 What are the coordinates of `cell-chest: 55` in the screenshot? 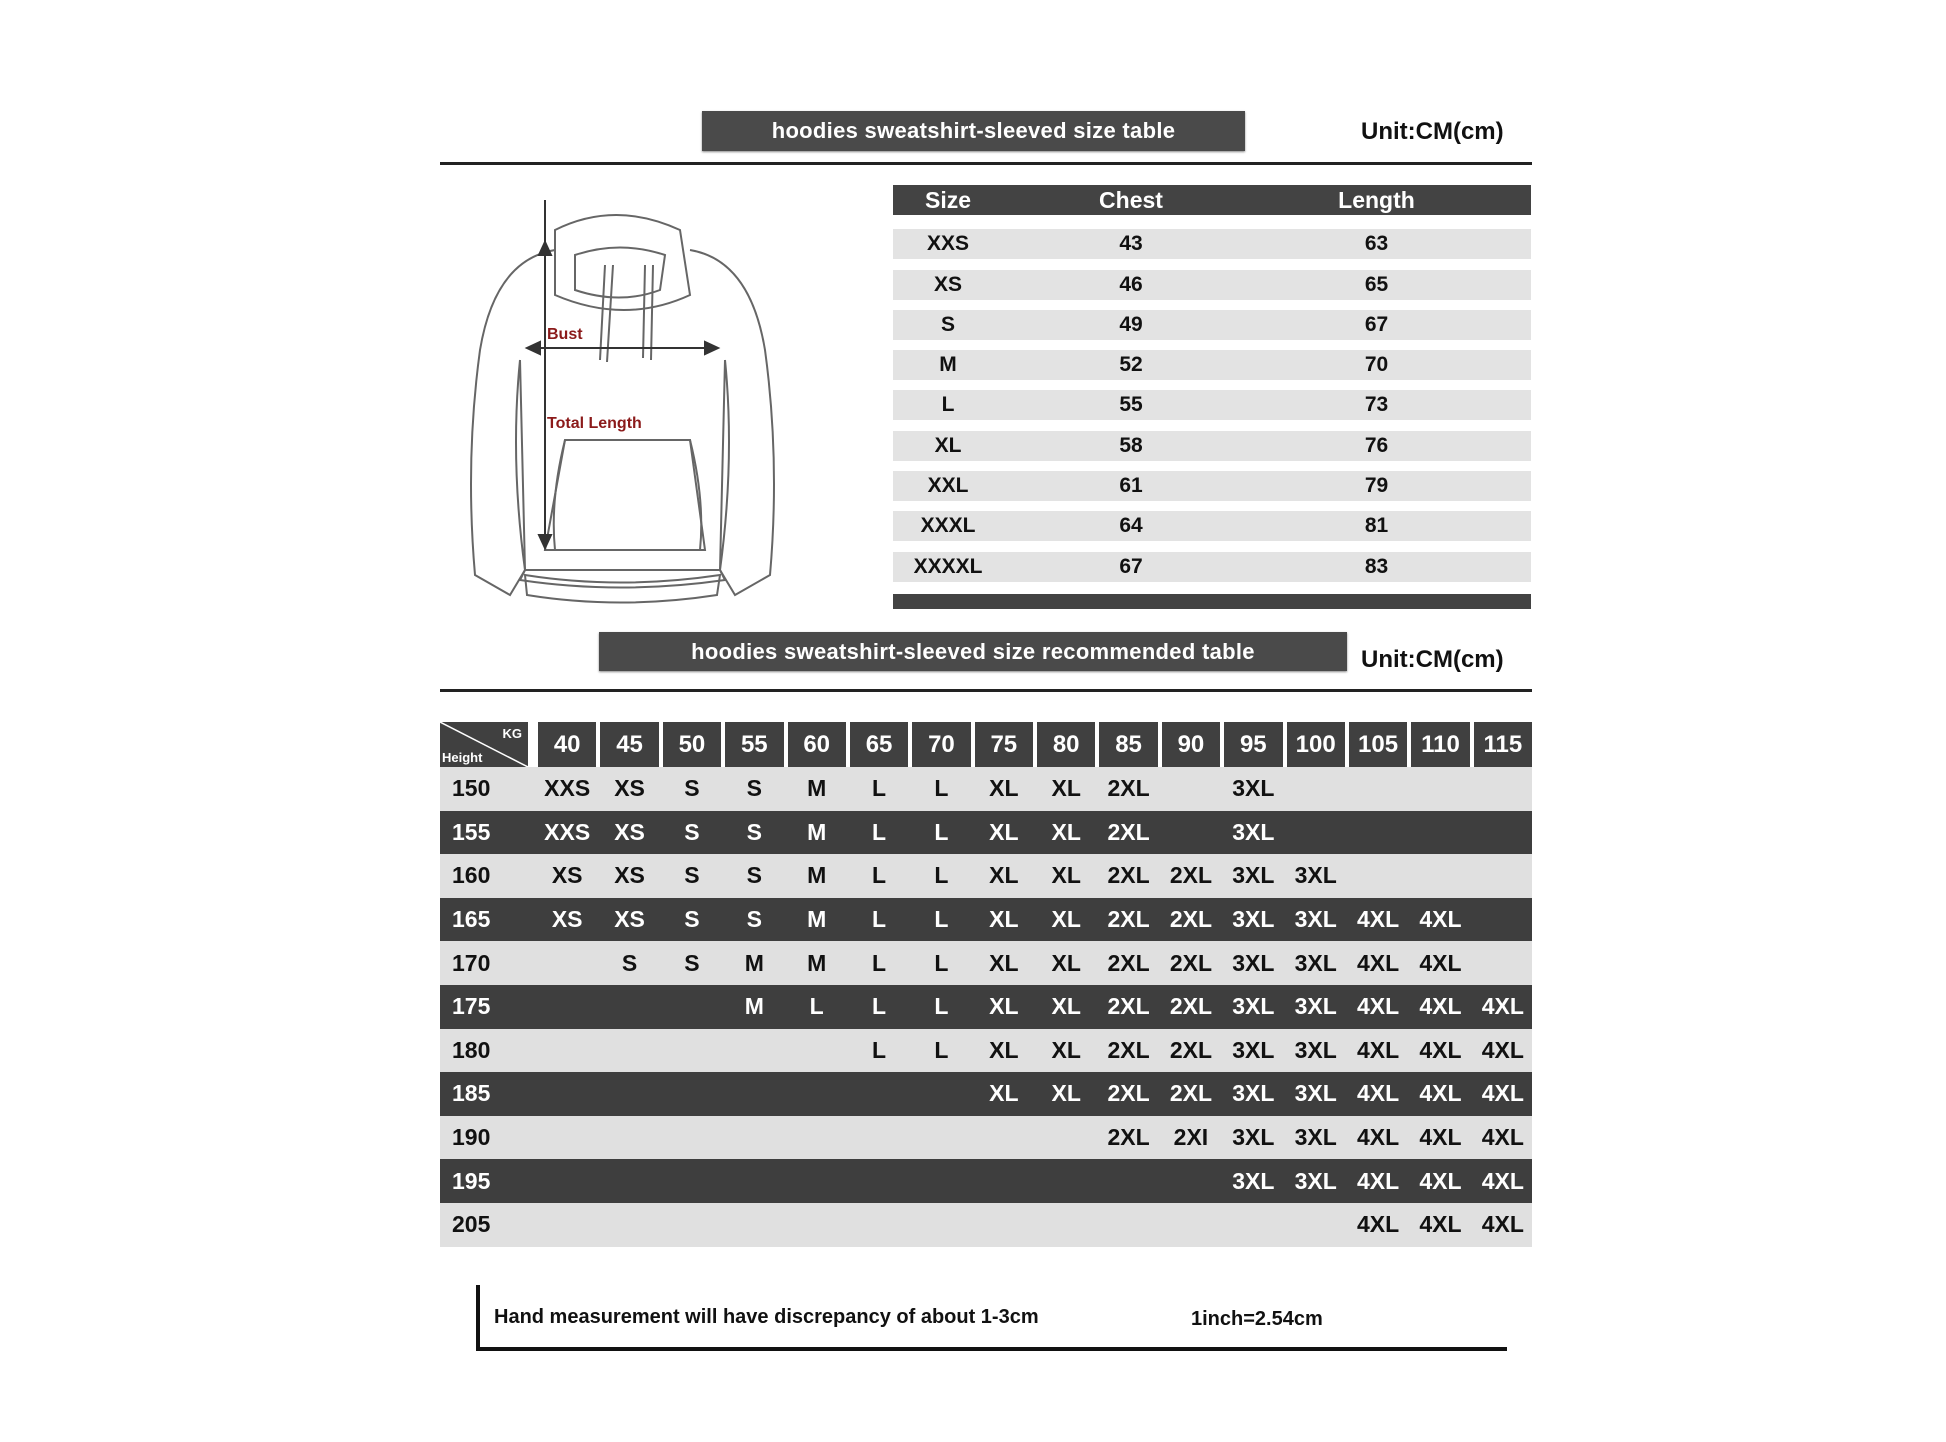 It's located at (1131, 405).